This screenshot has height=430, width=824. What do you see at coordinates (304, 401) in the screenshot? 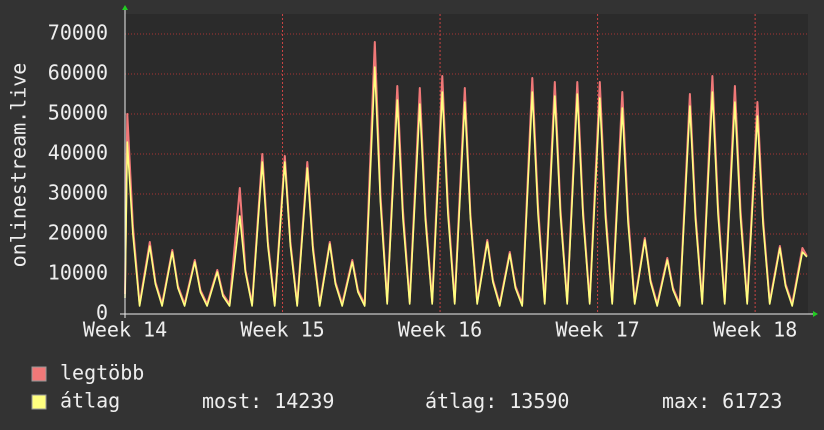
I see `stat-value: 14239` at bounding box center [304, 401].